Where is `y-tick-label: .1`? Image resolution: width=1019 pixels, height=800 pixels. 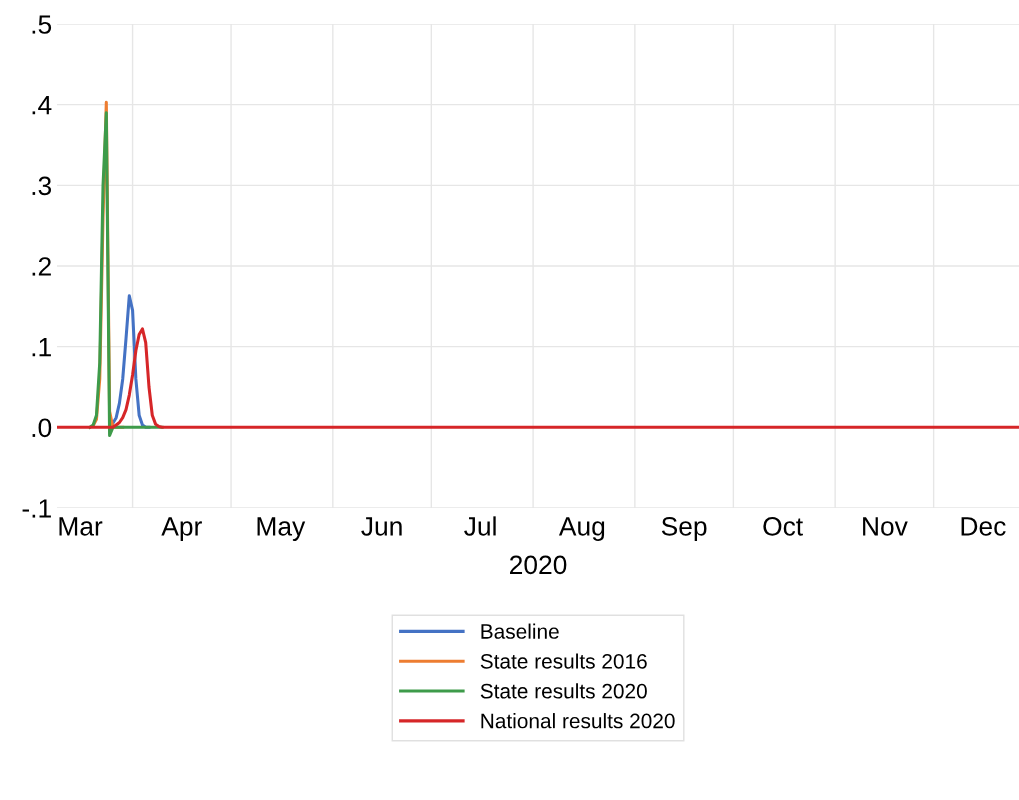 y-tick-label: .1 is located at coordinates (41, 347).